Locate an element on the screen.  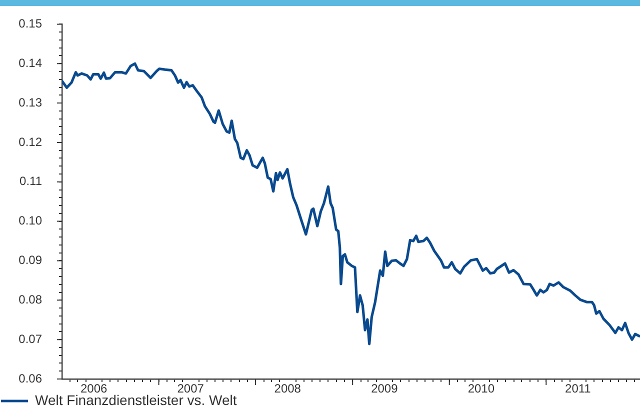
y-tick-label: 0.12 is located at coordinates (30, 141).